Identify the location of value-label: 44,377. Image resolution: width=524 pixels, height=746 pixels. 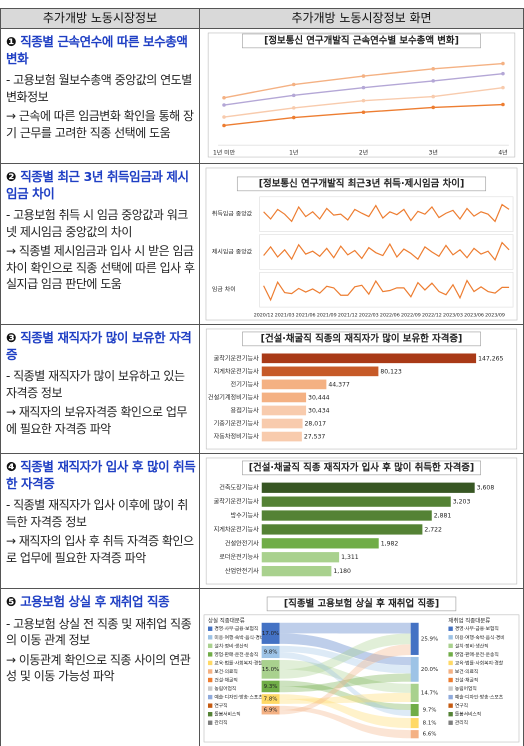
(339, 384).